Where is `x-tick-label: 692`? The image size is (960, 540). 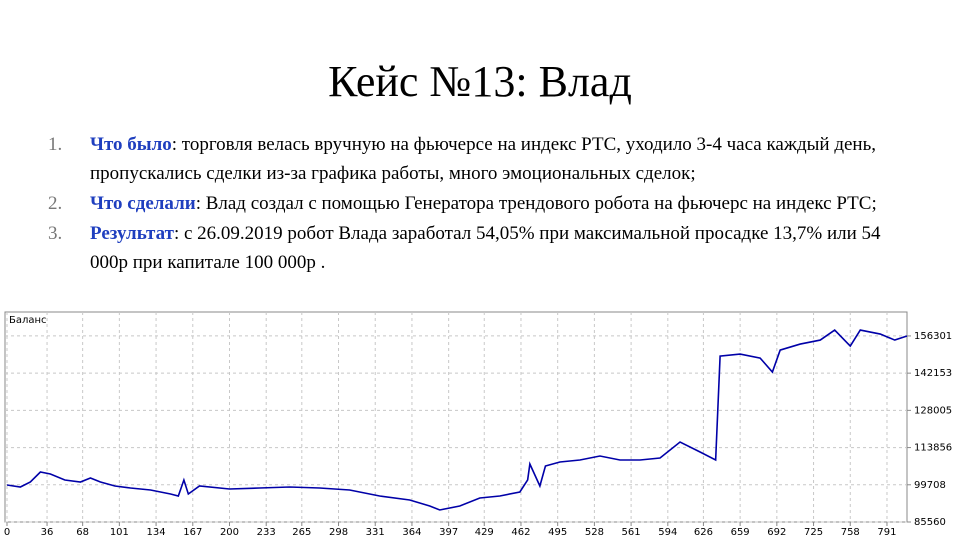
x-tick-label: 692 is located at coordinates (776, 532).